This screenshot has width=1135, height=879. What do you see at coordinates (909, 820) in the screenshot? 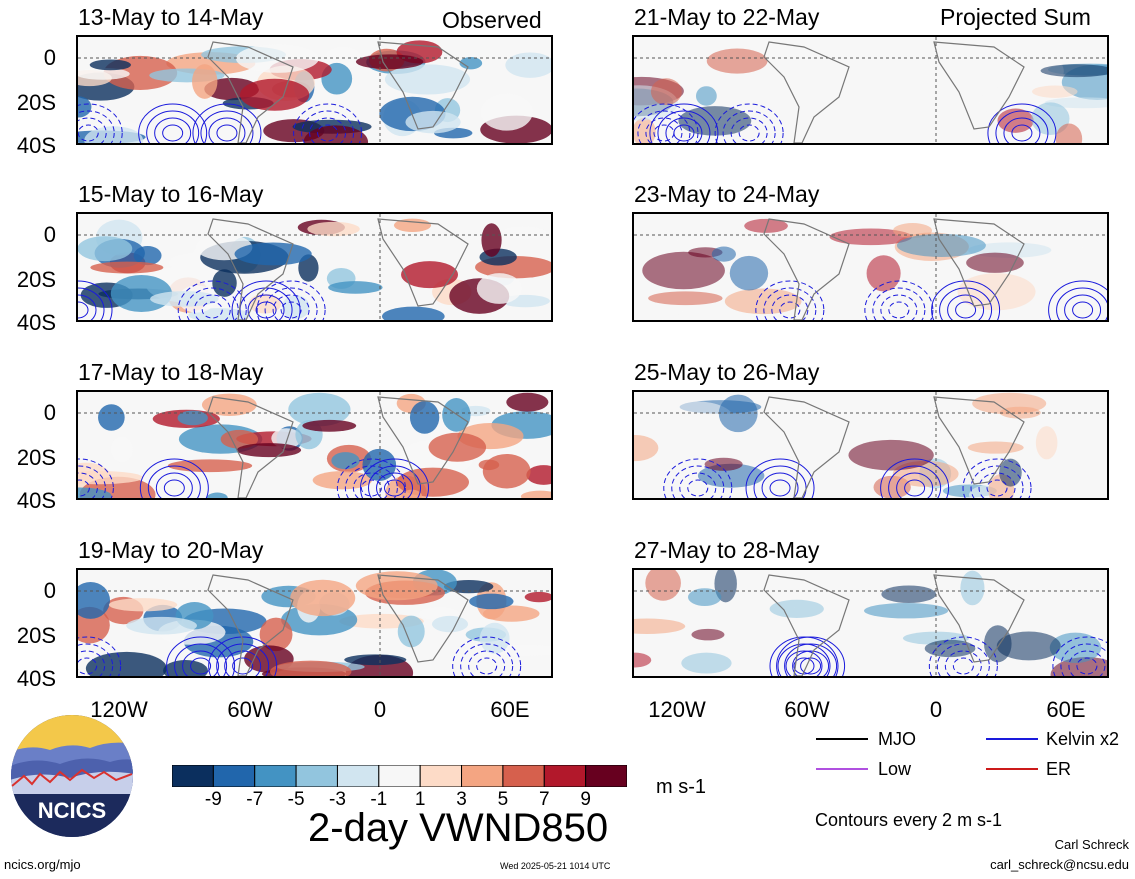
I see `contour-note: Contours every 2 m s-1` at bounding box center [909, 820].